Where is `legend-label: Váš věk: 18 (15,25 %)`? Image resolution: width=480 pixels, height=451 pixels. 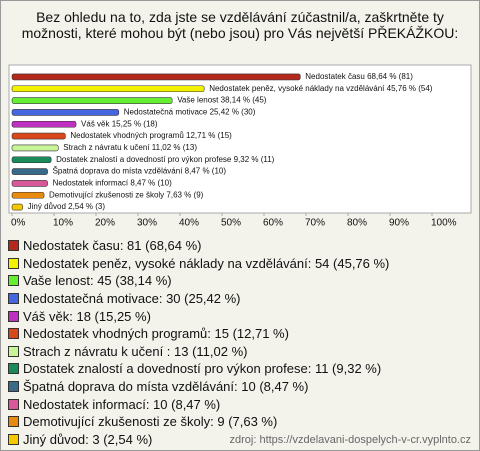
legend-label: Váš věk: 18 (15,25 %) is located at coordinates (87, 316).